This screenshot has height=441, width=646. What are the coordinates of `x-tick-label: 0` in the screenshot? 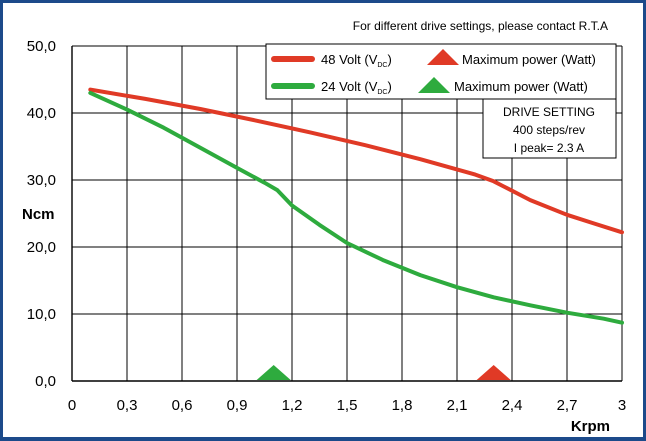 It's located at (72, 405).